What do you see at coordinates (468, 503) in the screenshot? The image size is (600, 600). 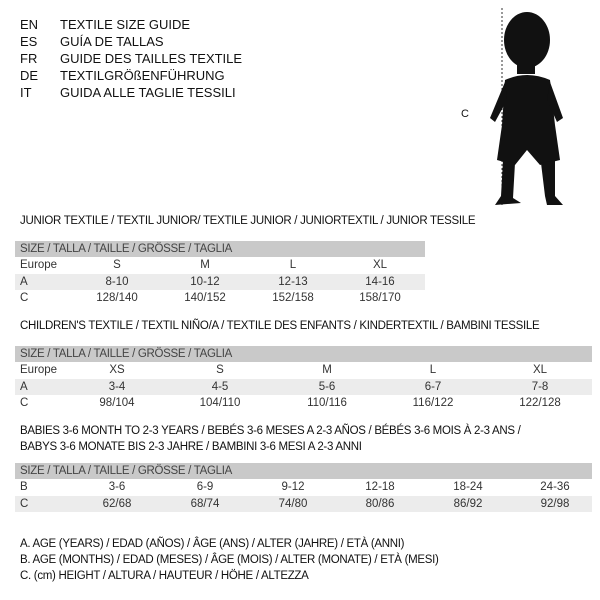 I see `table-cell: 86/92` at bounding box center [468, 503].